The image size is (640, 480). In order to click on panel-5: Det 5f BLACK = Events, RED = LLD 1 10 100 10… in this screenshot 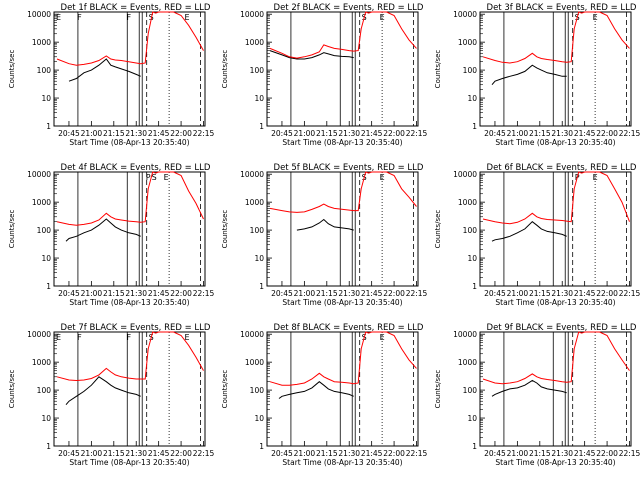, I will do `click(324, 235)`.